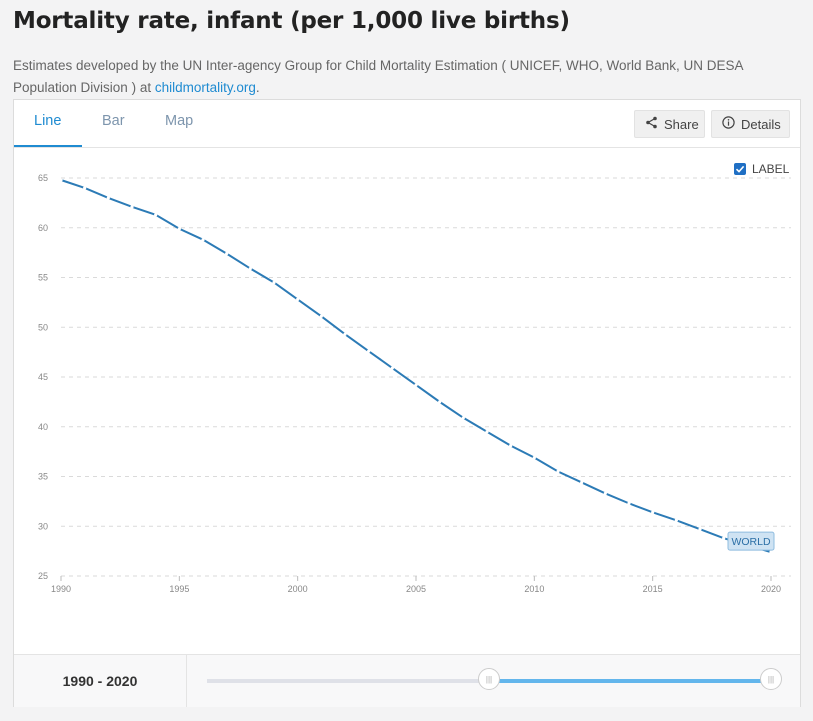  What do you see at coordinates (407, 124) in the screenshot?
I see `tab-bar: Line Bar Map Share Details` at bounding box center [407, 124].